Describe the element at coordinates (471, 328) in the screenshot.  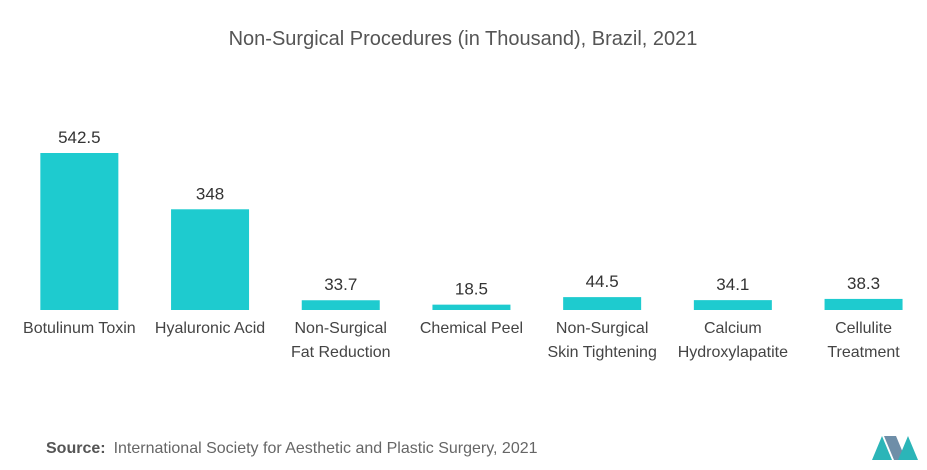
I see `x-tick-label: Chemical Peel` at that location.